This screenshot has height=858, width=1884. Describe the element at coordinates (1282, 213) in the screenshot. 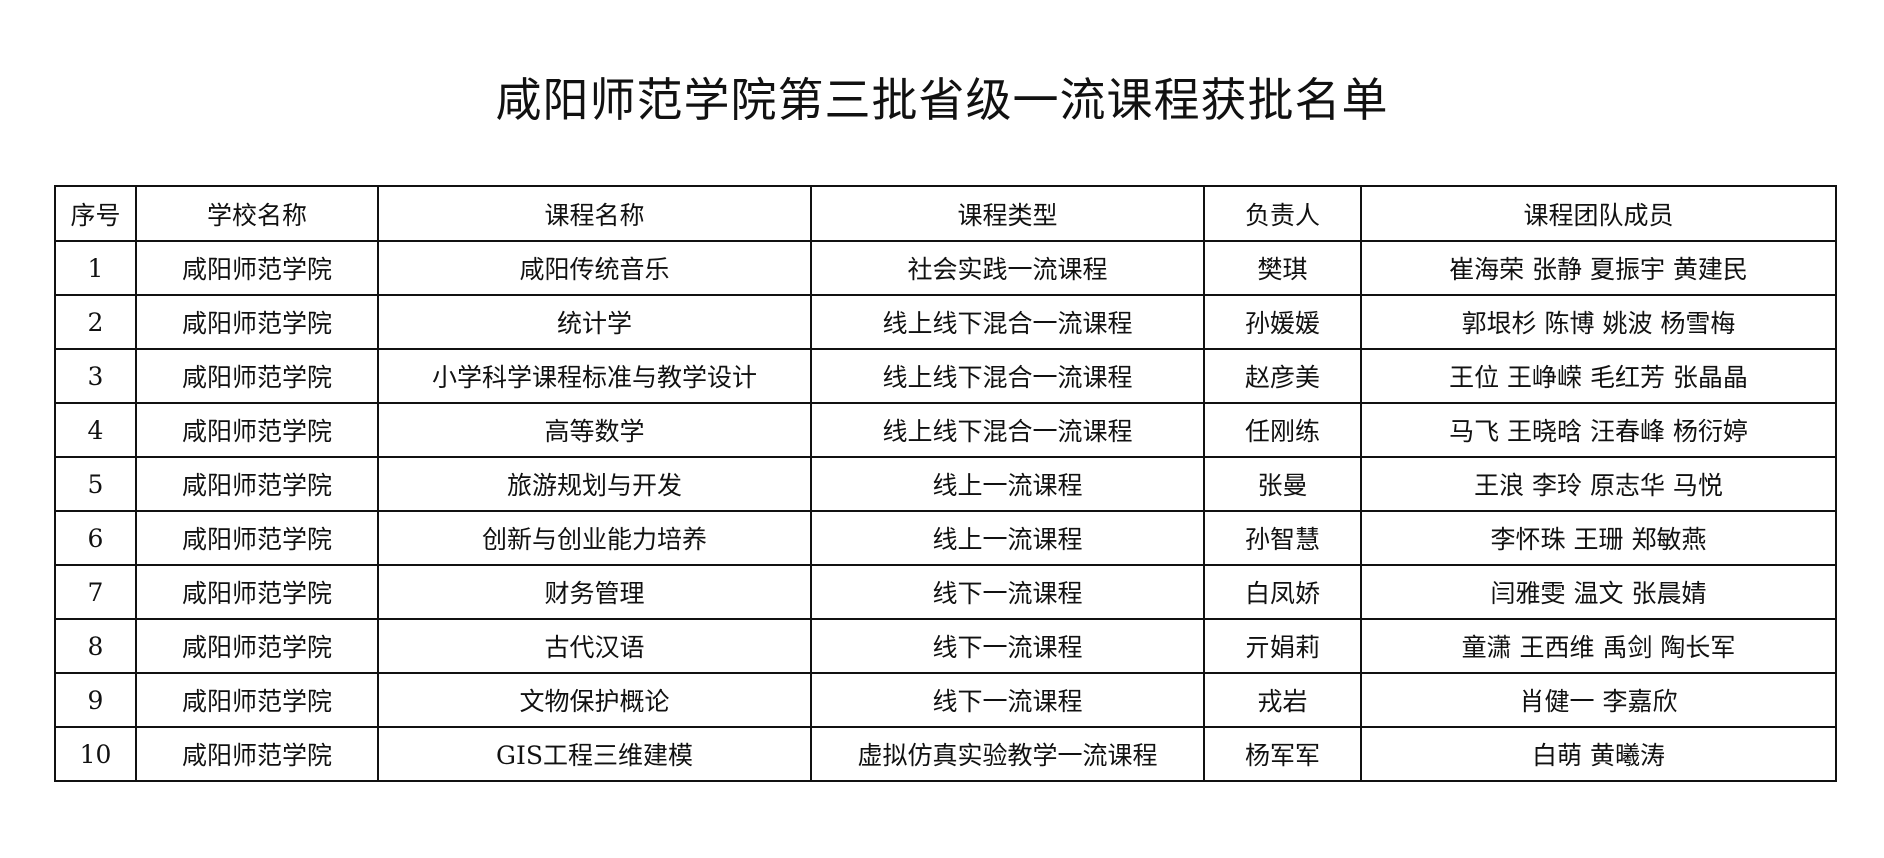

I see `column-header-leader: 负责人` at that location.